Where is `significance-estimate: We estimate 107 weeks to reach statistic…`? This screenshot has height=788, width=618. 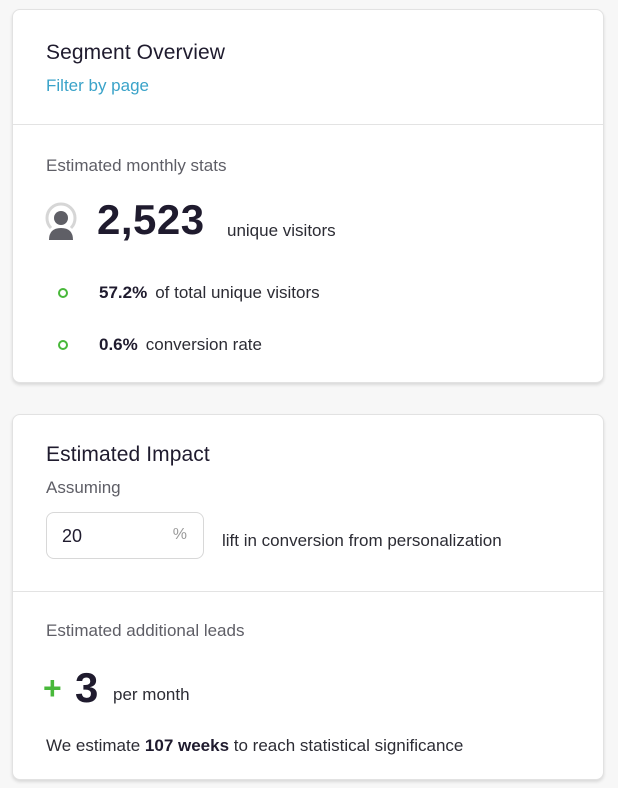 significance-estimate: We estimate 107 weeks to reach statistic… is located at coordinates (254, 746).